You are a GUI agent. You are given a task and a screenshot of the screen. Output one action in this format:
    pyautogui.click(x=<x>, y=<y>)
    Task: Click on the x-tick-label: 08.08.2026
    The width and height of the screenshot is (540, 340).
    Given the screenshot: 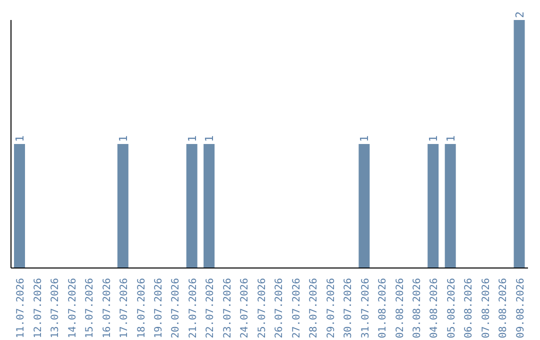 What is the action you would take?
    pyautogui.click(x=504, y=308)
    